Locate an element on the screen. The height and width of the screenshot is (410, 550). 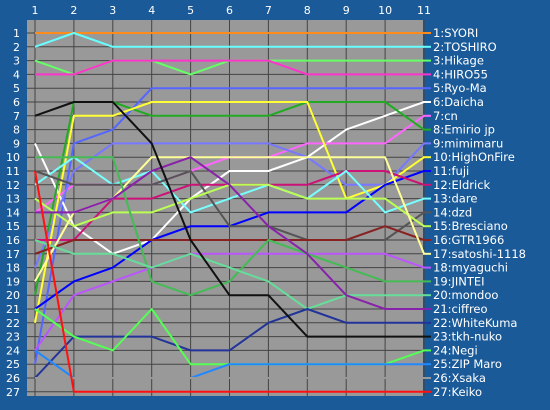
y-tick-label: 21 is located at coordinates (13, 309).